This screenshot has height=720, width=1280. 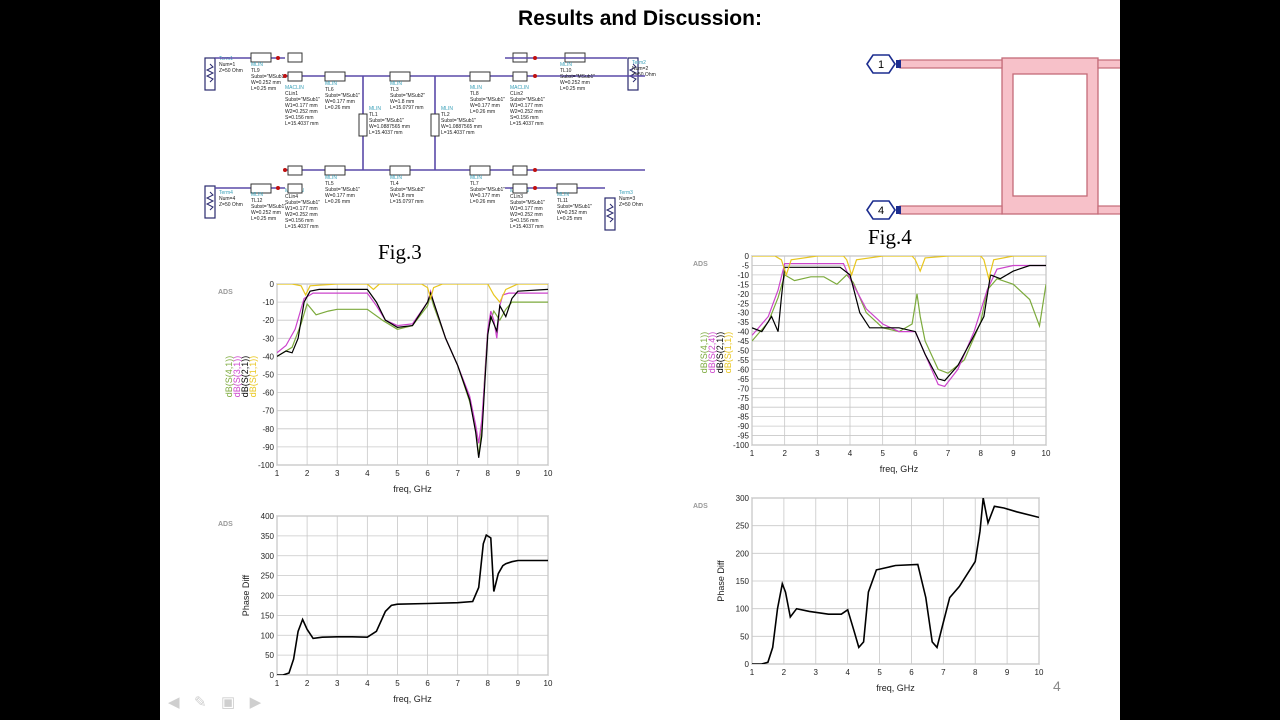 What do you see at coordinates (516, 94) in the screenshot?
I see `component-label: CLin2` at bounding box center [516, 94].